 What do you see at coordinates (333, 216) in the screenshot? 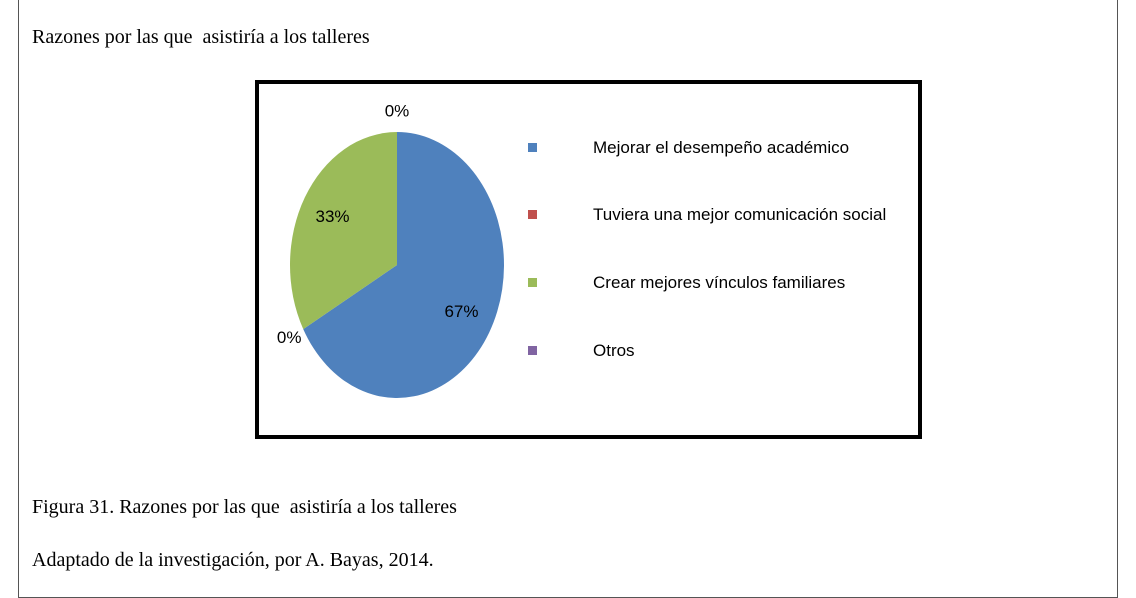
I see `data-label: 33%` at bounding box center [333, 216].